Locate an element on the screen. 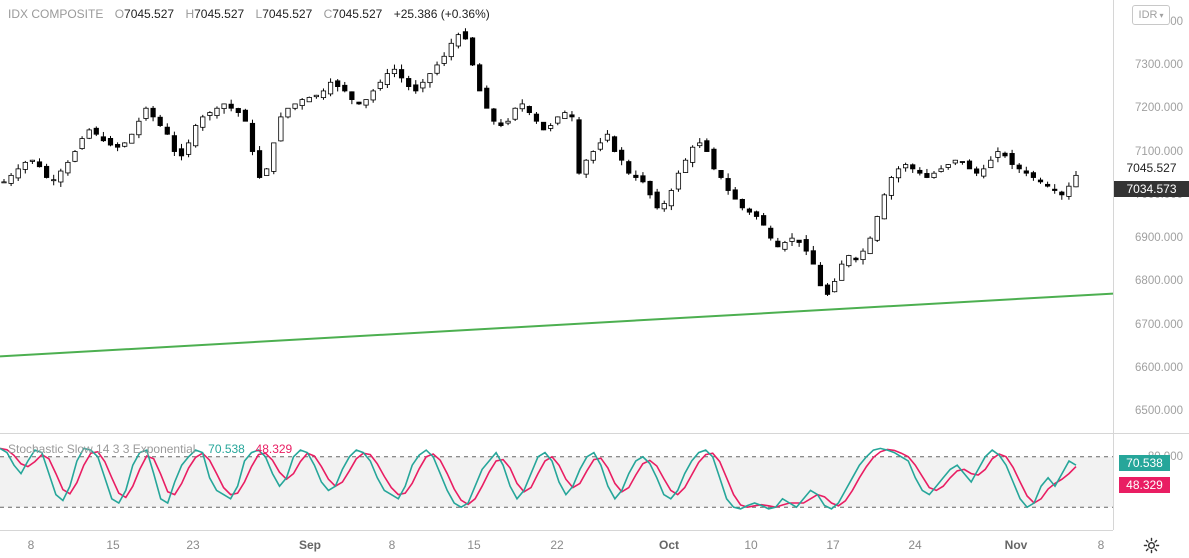 This screenshot has width=1189, height=558. pane-separator is located at coordinates (594, 433).